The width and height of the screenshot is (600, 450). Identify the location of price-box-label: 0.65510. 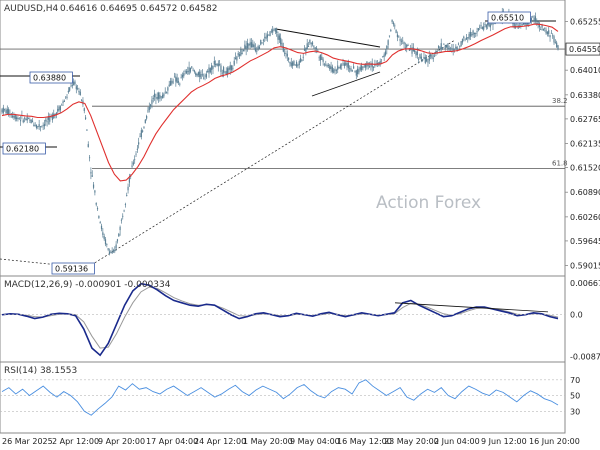
(507, 18).